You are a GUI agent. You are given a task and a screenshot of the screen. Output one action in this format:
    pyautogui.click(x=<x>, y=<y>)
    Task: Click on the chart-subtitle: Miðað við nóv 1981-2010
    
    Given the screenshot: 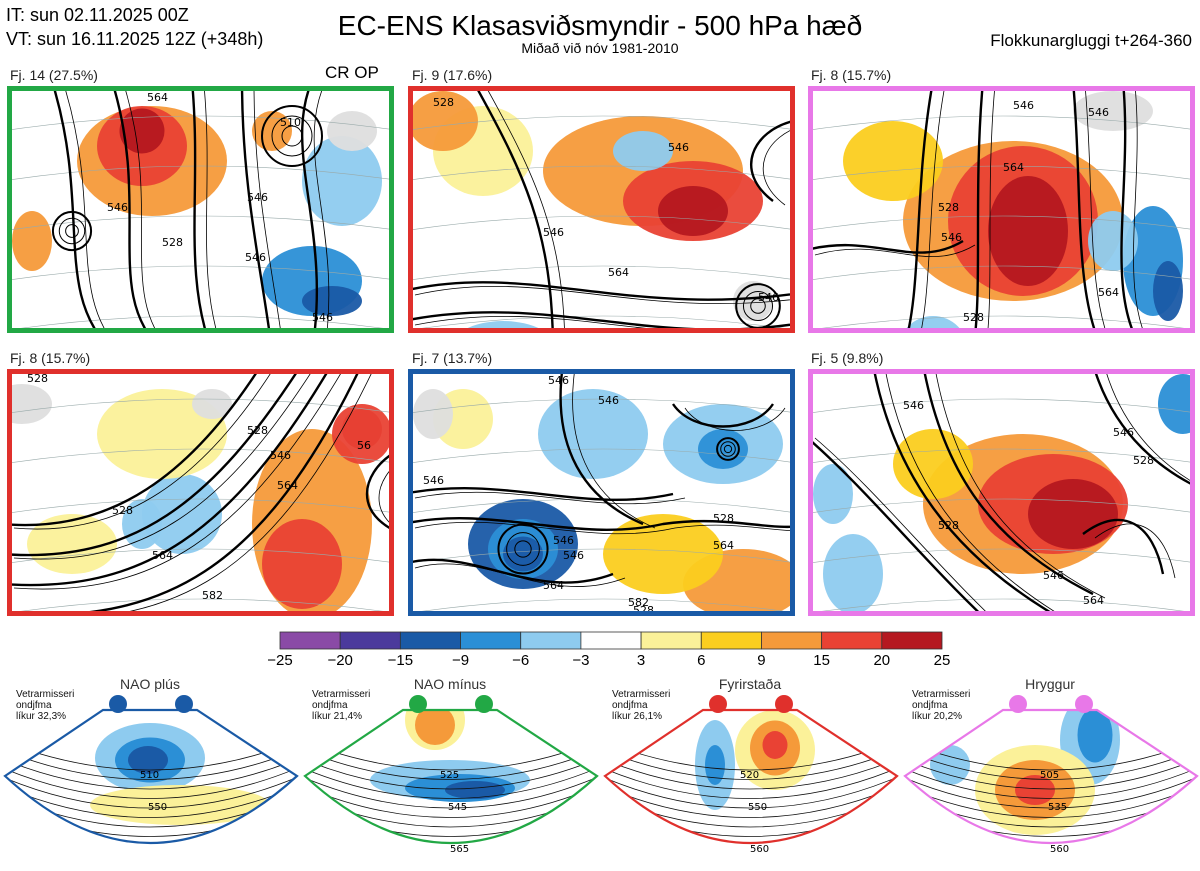 What is the action you would take?
    pyautogui.click(x=600, y=48)
    